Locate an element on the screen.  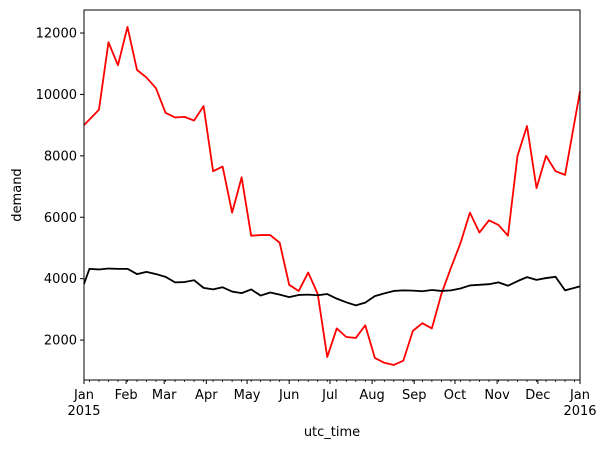
x-tick-label: Oct is located at coordinates (455, 395).